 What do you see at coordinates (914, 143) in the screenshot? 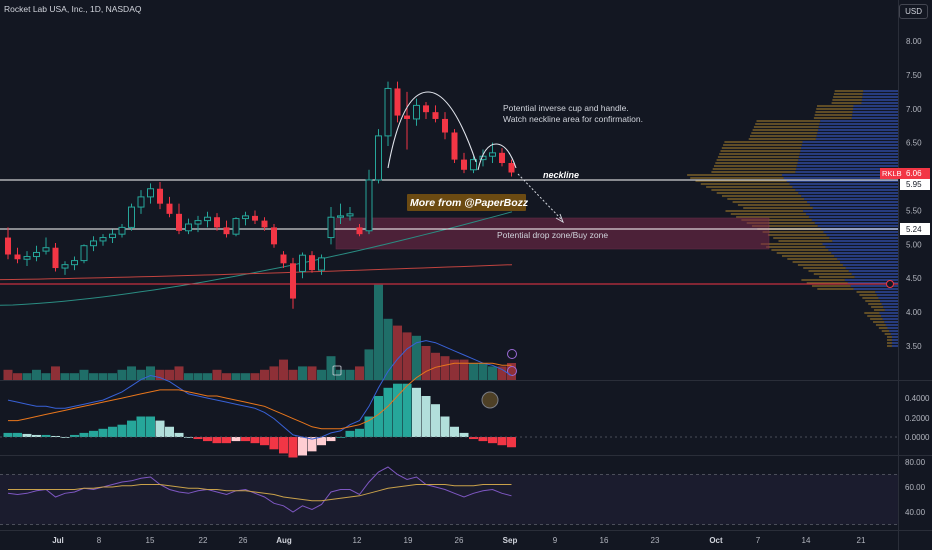
I see `price-tick-label: 6.50` at bounding box center [914, 143].